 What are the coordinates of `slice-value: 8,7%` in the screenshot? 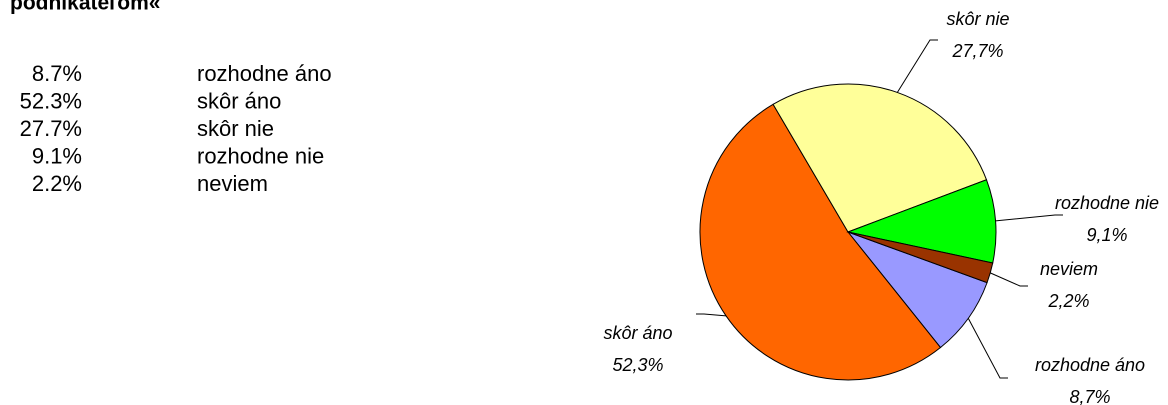 It's located at (1089, 396).